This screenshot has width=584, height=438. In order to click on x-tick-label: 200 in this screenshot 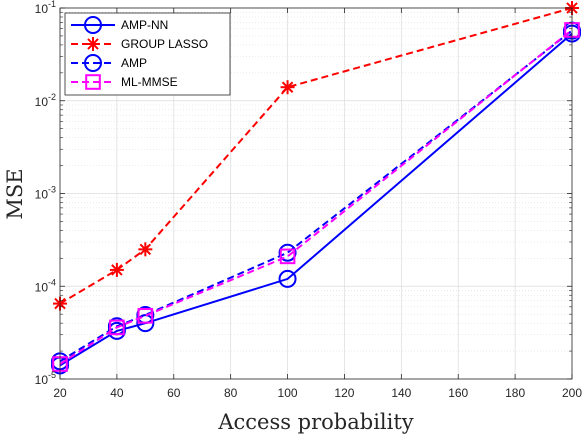, I will do `click(572, 393)`.